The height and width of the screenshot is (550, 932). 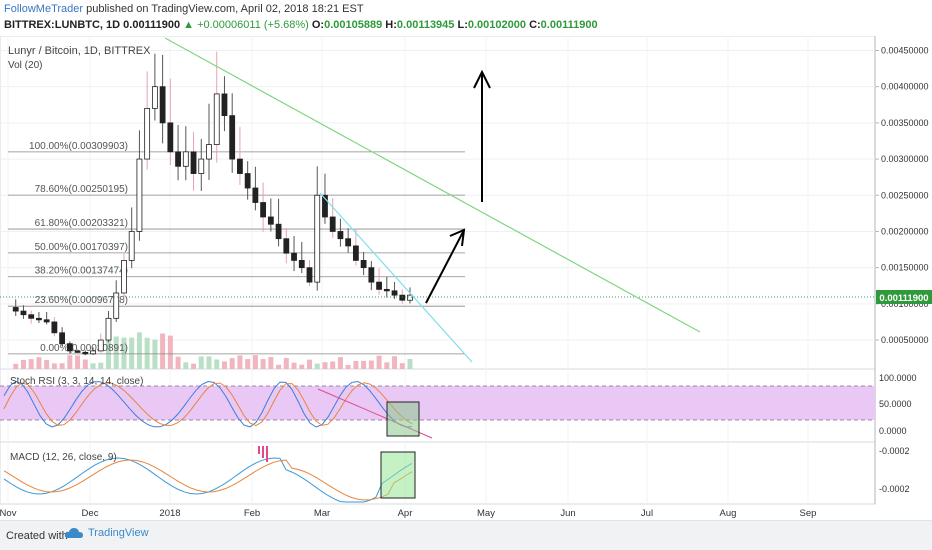 I want to click on cloud-icon, so click(x=73, y=533).